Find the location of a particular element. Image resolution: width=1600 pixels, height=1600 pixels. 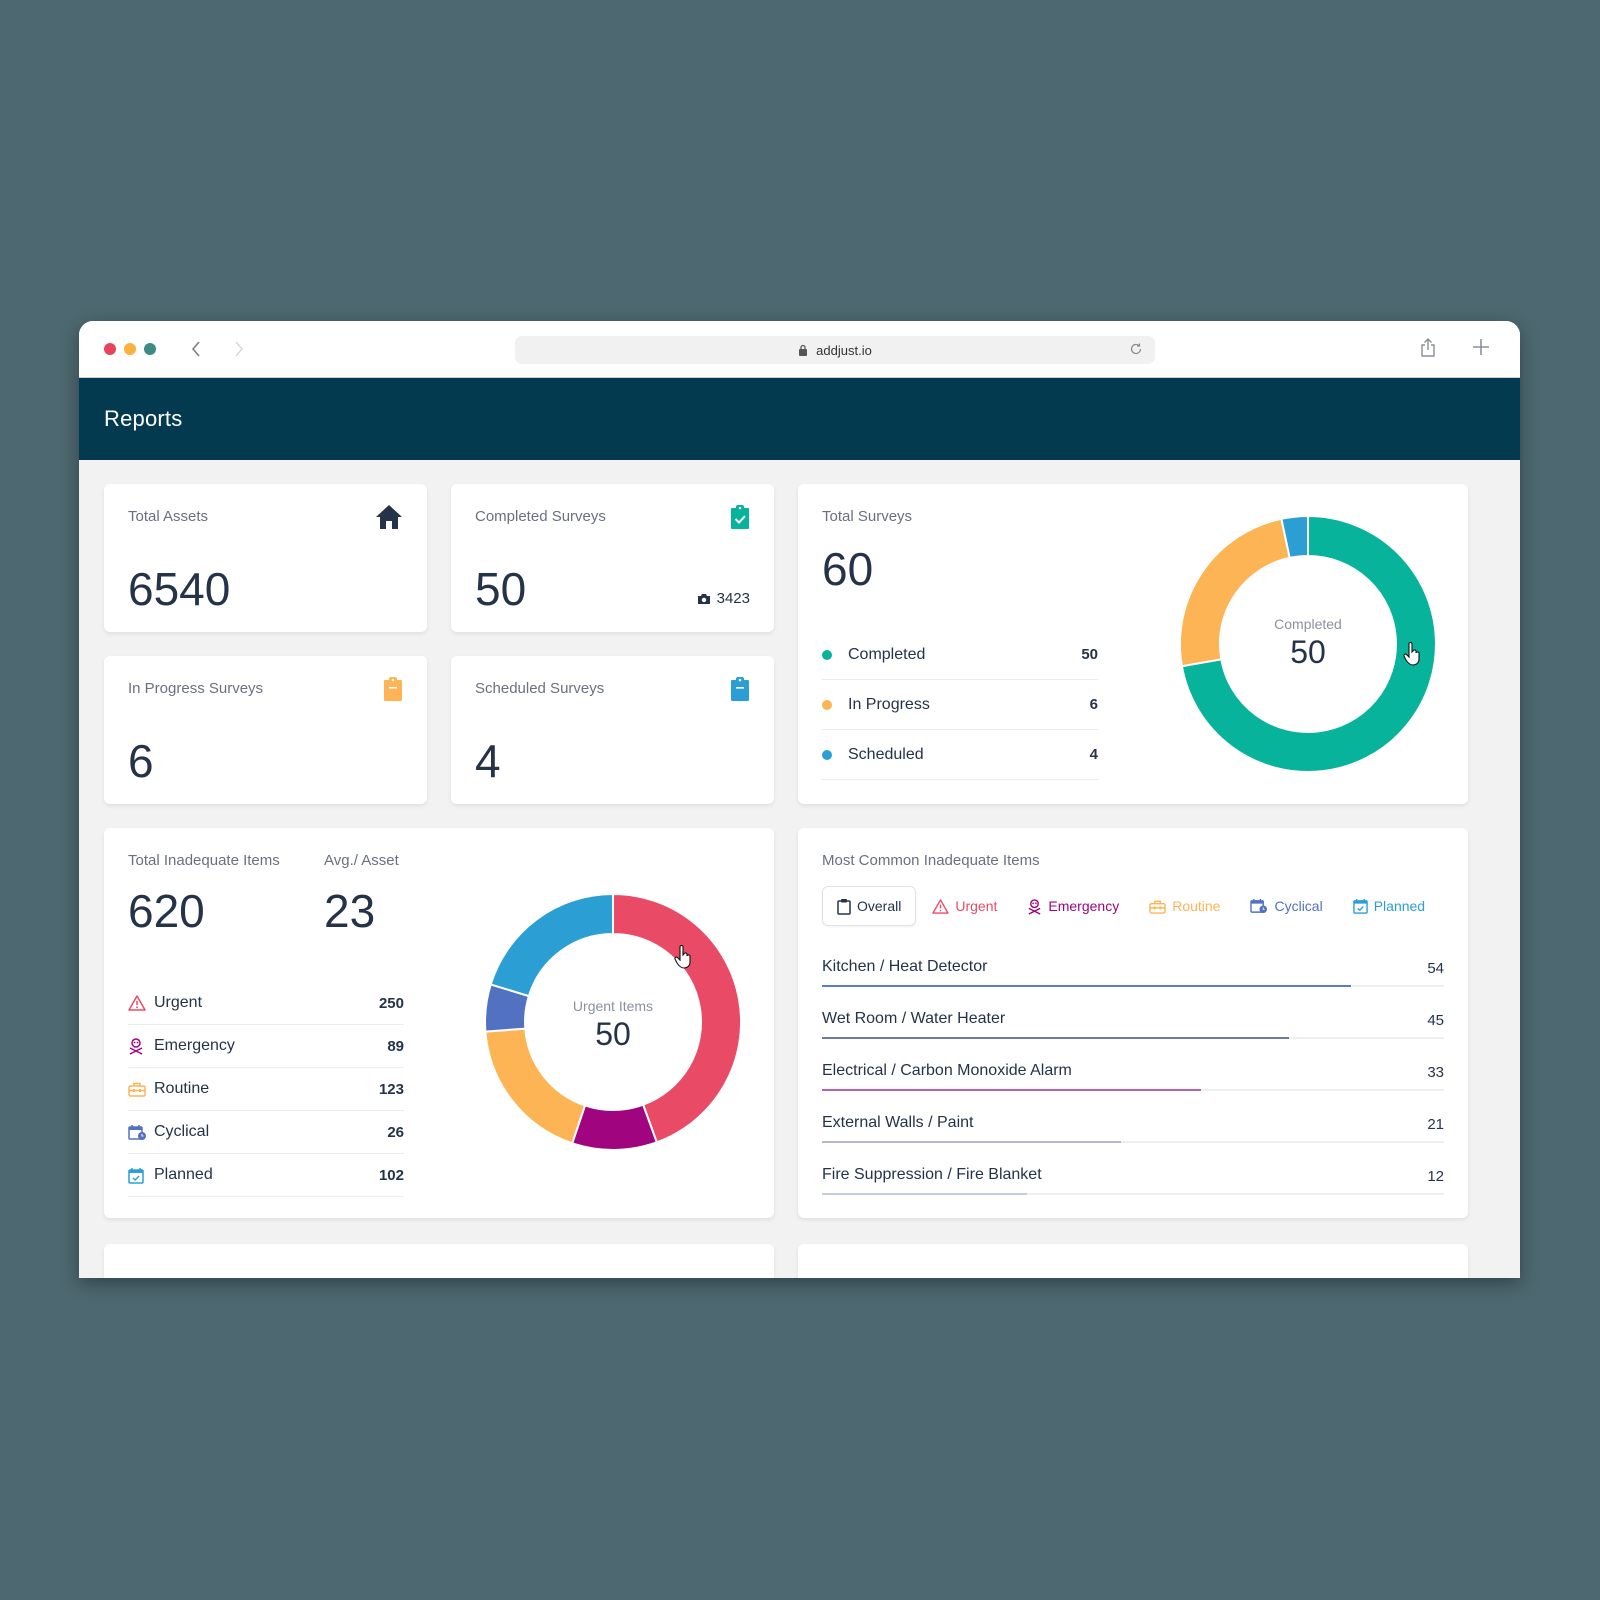

hand-cursor-icon is located at coordinates (1411, 654).